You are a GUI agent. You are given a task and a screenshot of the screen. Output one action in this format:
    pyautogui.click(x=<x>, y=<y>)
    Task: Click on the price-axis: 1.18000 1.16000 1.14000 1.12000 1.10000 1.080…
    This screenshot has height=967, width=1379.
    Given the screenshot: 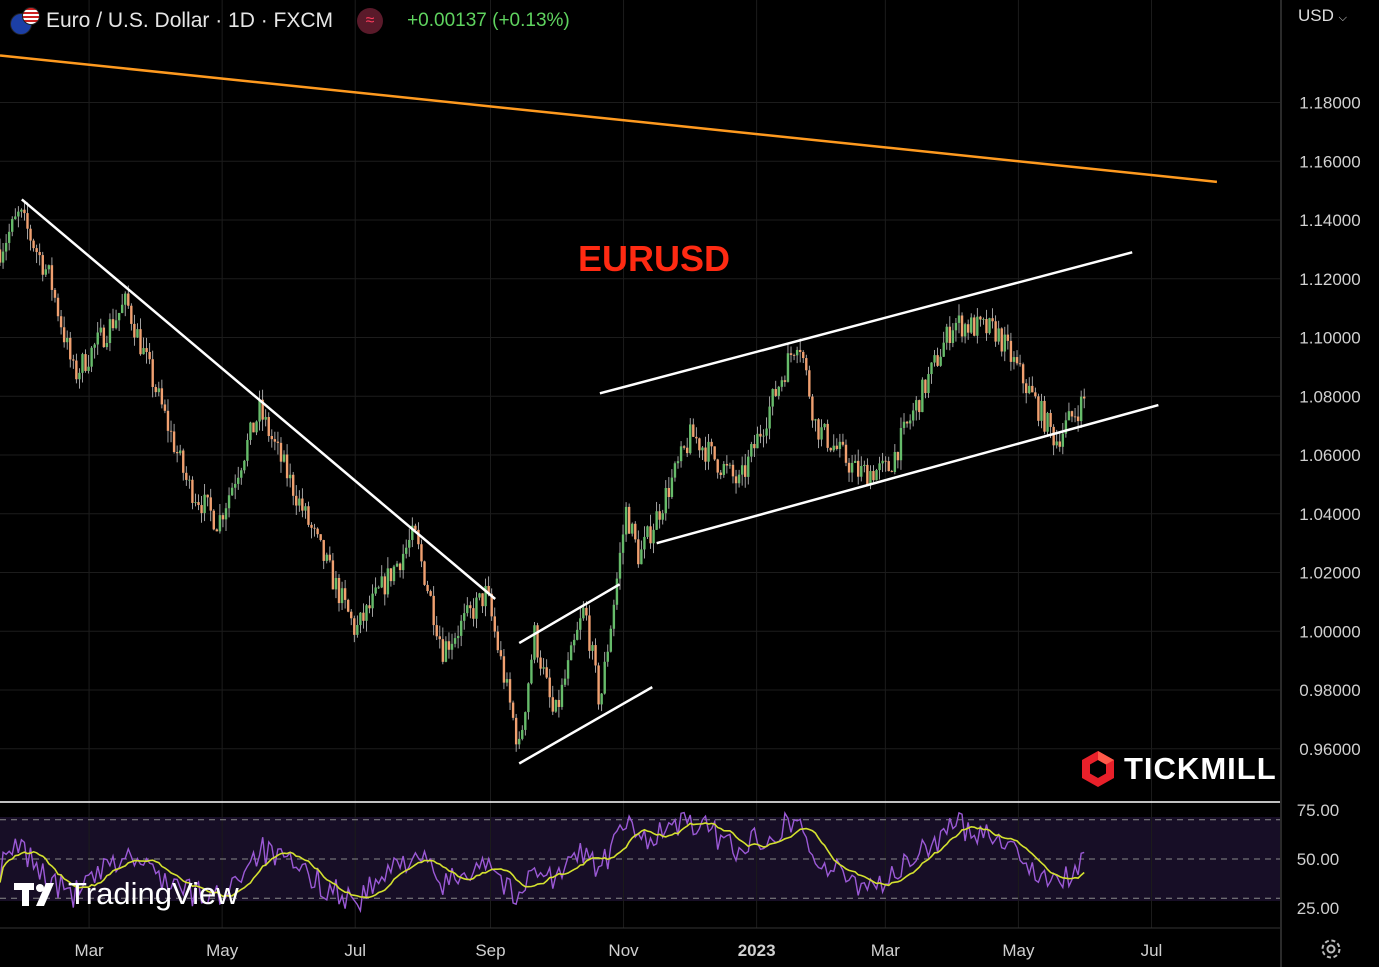 What is the action you would take?
    pyautogui.click(x=1329, y=426)
    